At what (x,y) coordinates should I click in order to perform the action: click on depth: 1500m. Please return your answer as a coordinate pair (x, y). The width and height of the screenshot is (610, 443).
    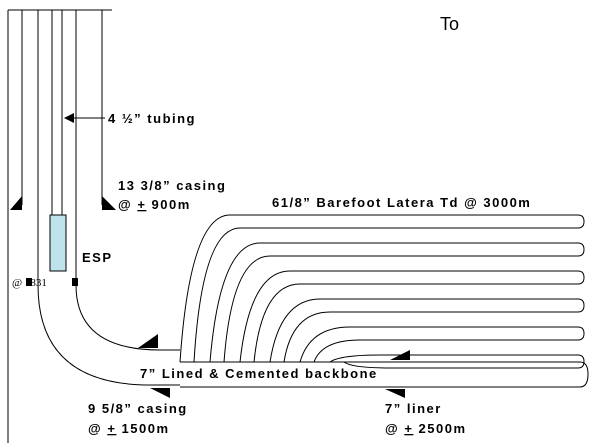
    Looking at the image, I should click on (146, 428).